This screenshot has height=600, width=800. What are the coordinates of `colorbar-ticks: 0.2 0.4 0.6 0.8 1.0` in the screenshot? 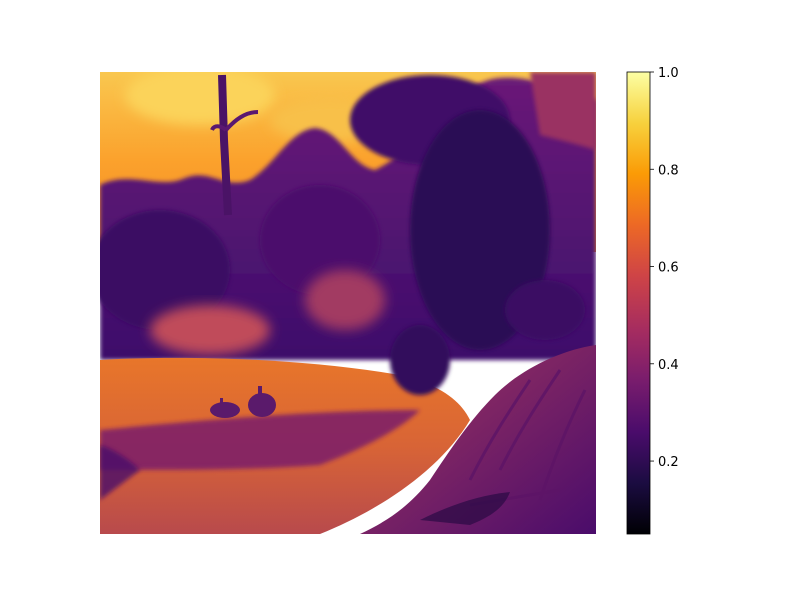 It's located at (664, 268).